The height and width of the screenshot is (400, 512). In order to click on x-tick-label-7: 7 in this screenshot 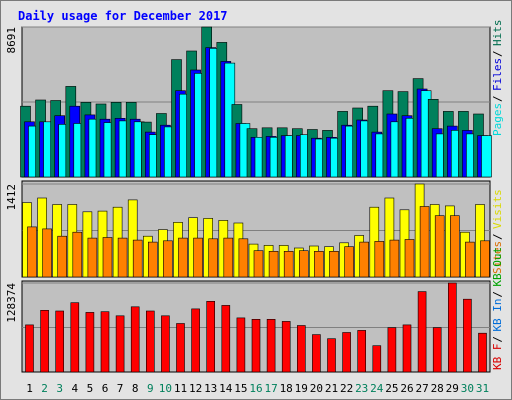, I will do `click(120, 388)`.